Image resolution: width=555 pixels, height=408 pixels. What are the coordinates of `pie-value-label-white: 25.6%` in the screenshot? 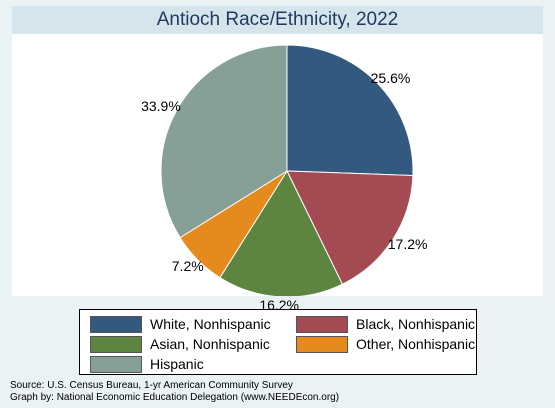 It's located at (390, 77).